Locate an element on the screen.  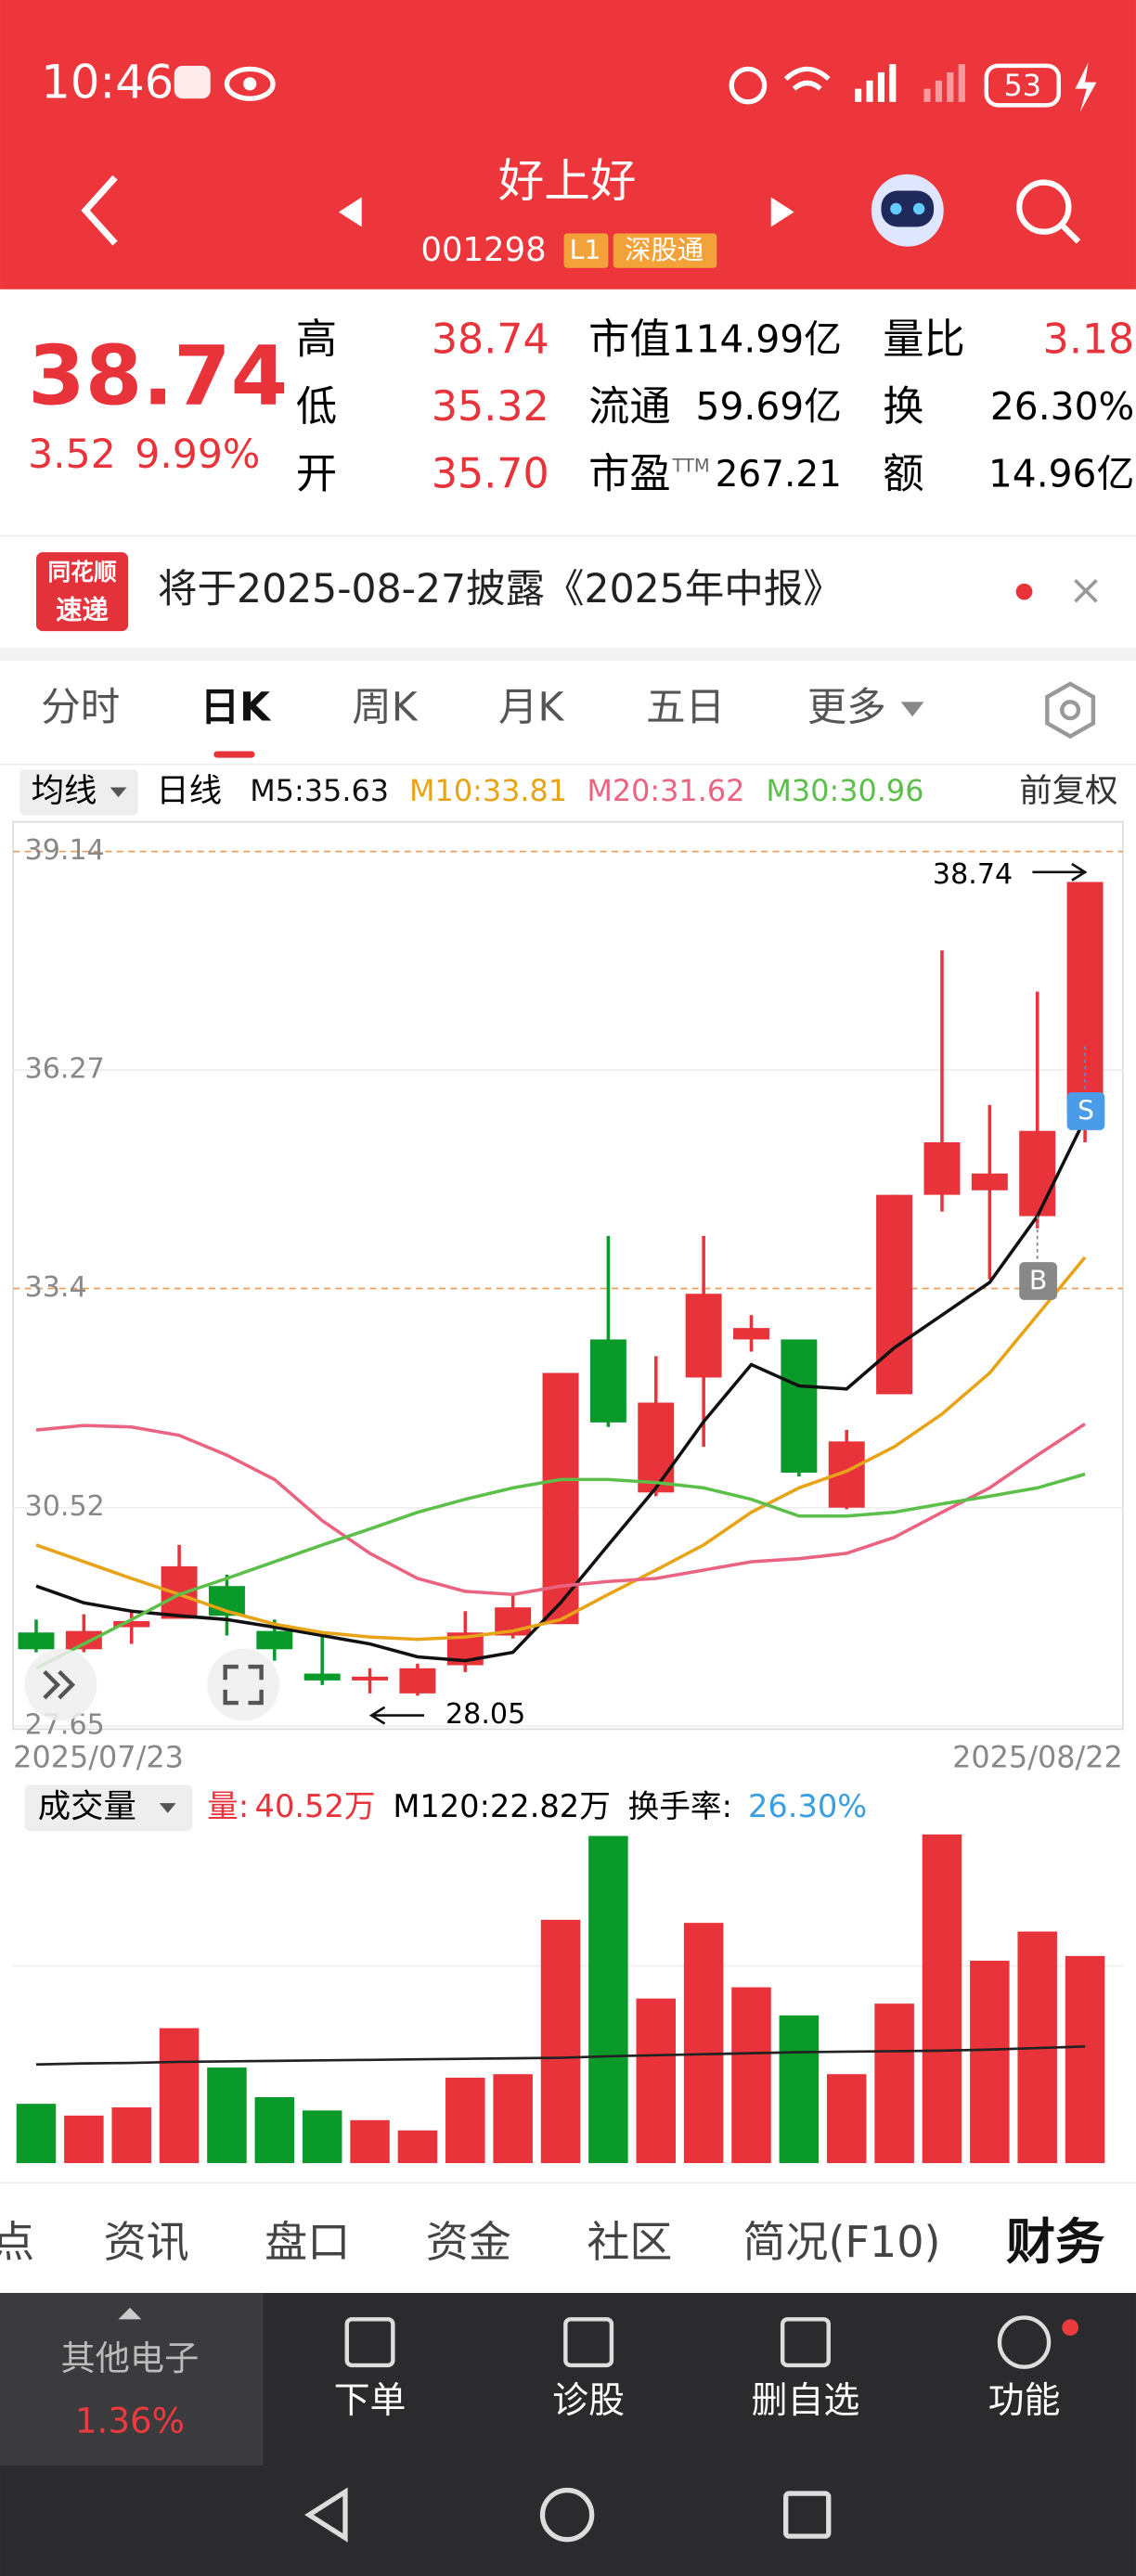
nav-recent is located at coordinates (807, 2515).